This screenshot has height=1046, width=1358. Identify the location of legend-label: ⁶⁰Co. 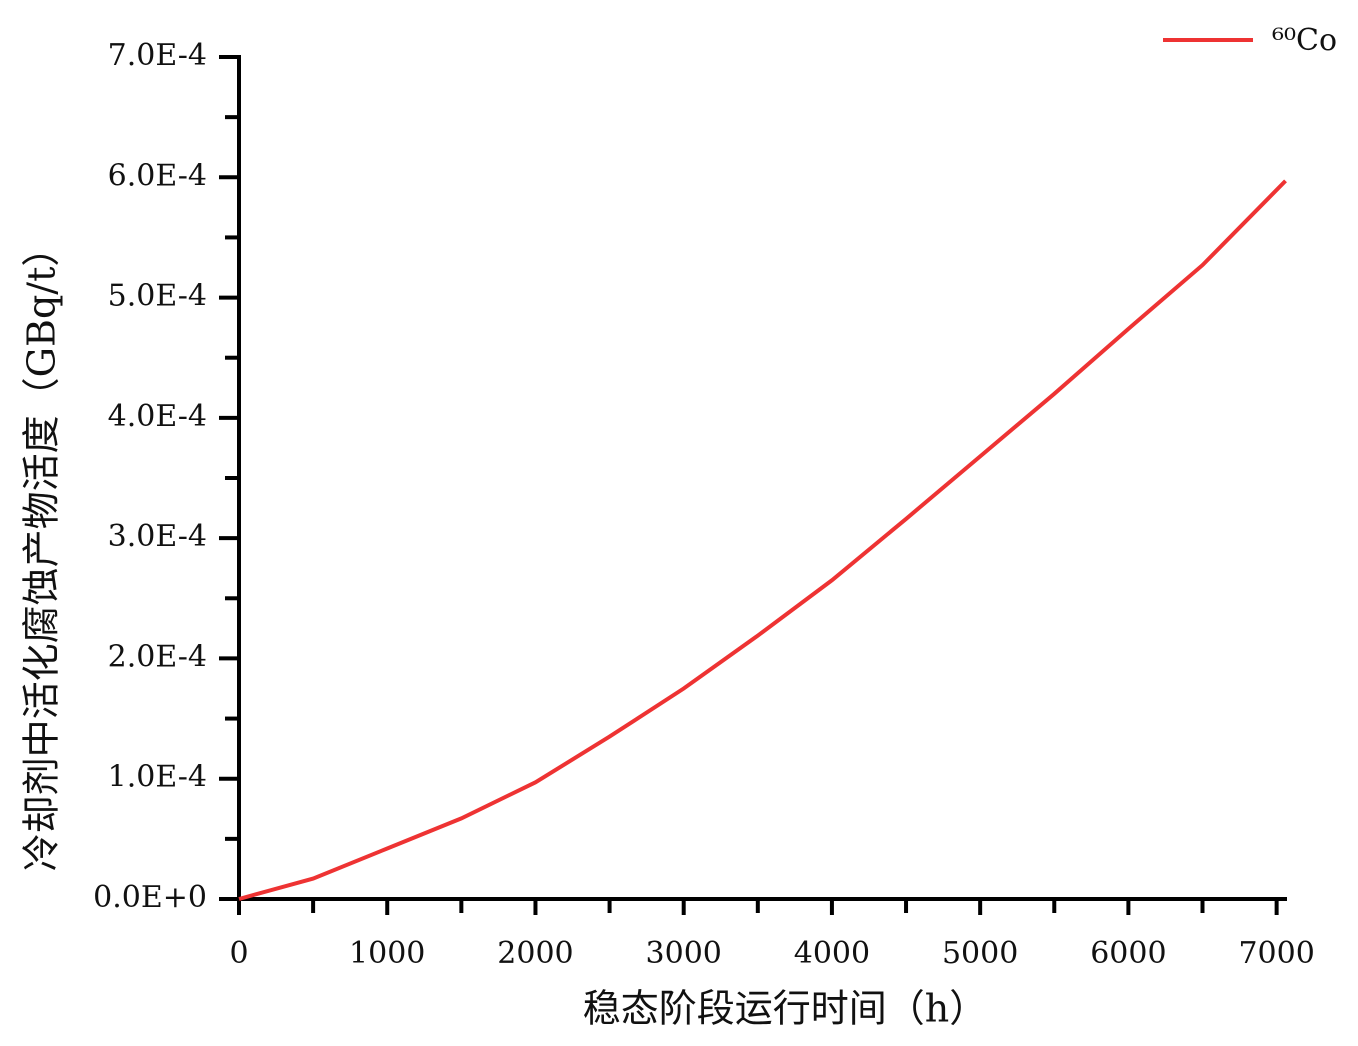
(1304, 40).